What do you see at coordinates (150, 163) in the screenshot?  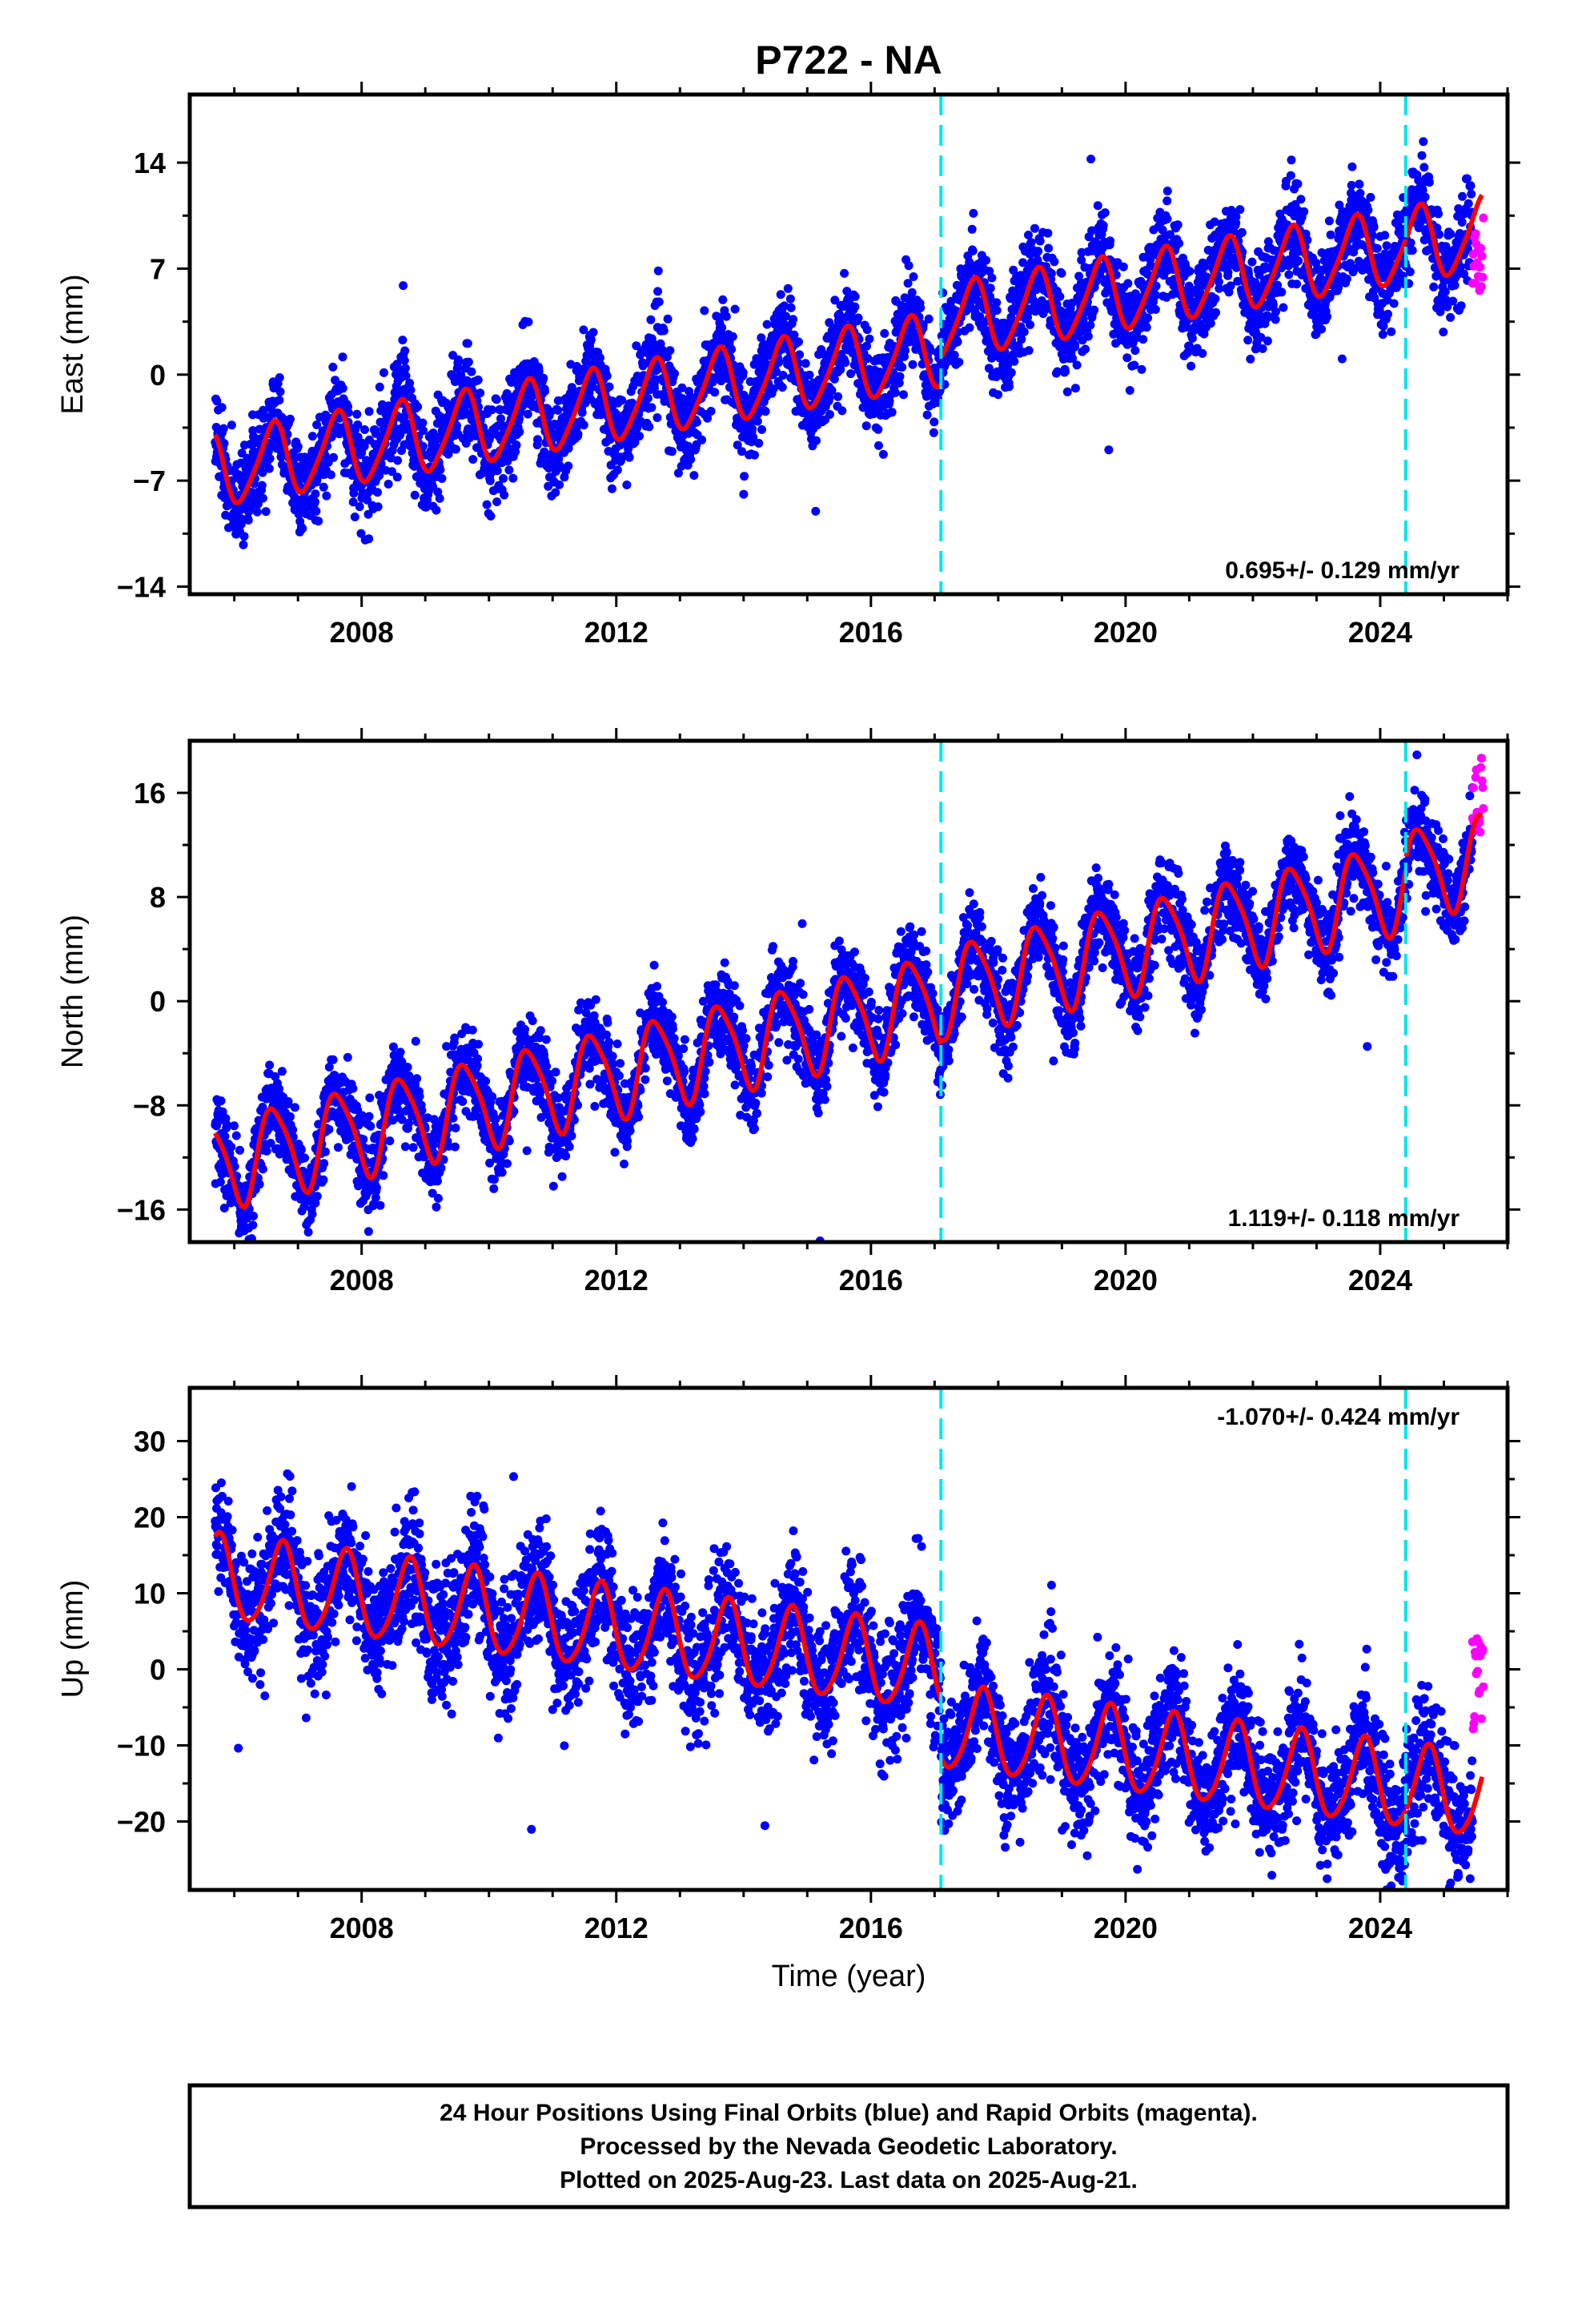 I see `east-y-tick-label: 14` at bounding box center [150, 163].